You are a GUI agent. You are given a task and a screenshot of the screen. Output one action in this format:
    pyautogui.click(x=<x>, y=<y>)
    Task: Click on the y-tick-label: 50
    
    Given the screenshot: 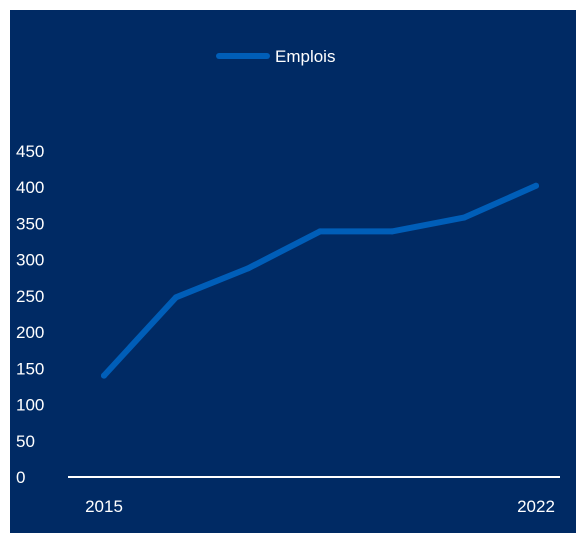 What is the action you would take?
    pyautogui.click(x=25, y=441)
    